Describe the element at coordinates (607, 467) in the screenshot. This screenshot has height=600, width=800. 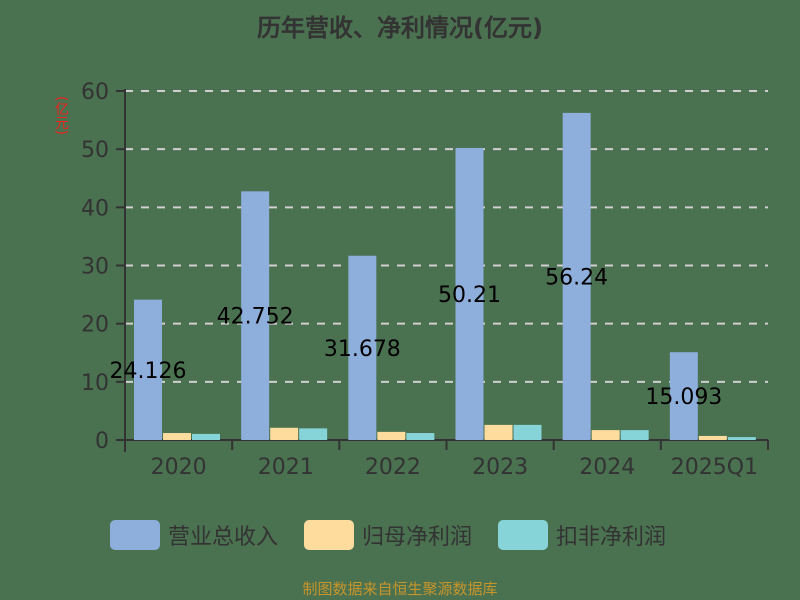
I see `x-tick-label: 2024` at that location.